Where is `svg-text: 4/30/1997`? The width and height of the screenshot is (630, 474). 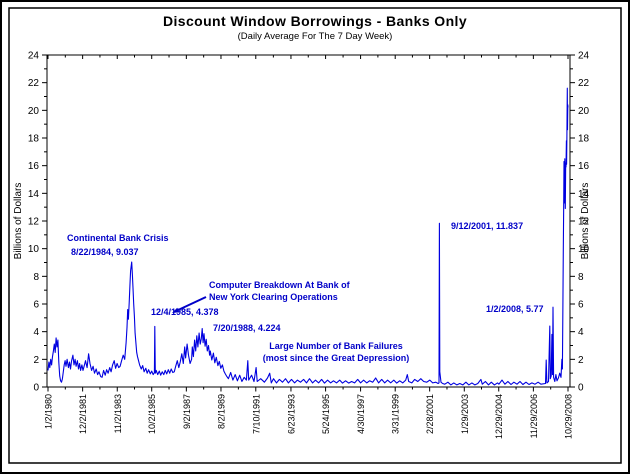
svg-text: 4/30/1997 is located at coordinates (361, 414).